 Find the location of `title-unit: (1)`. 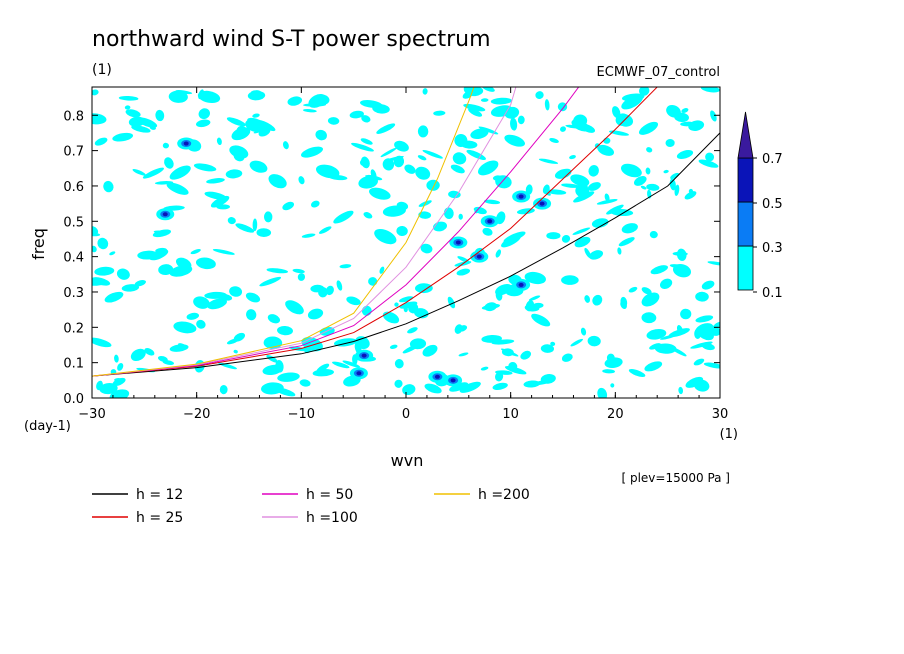

title-unit: (1) is located at coordinates (102, 70).